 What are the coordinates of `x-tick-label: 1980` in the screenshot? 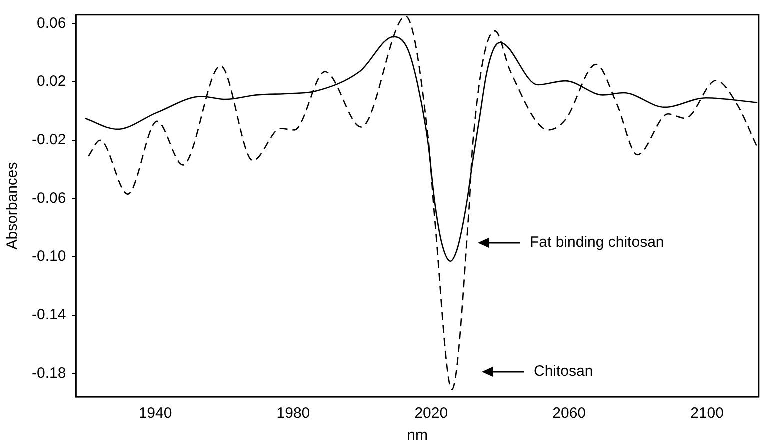 It's located at (293, 413).